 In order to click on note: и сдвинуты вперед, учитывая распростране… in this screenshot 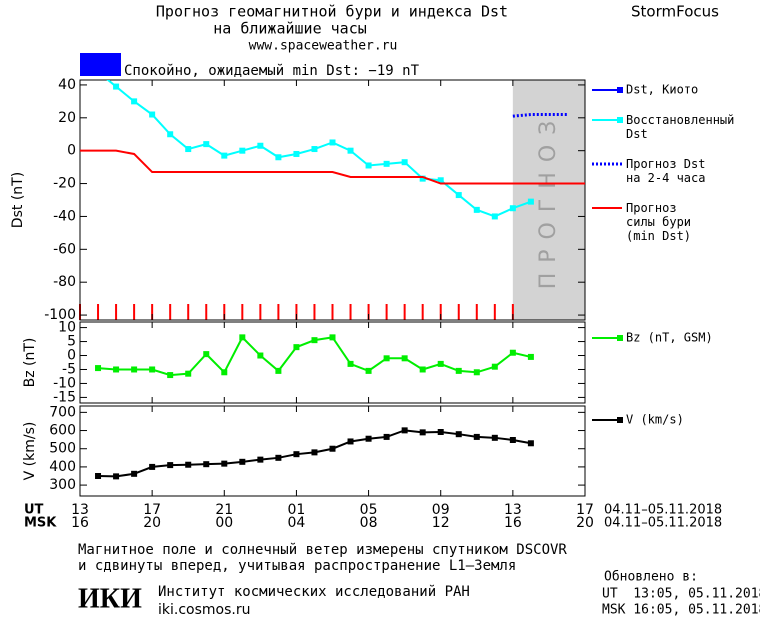, I will do `click(297, 566)`.